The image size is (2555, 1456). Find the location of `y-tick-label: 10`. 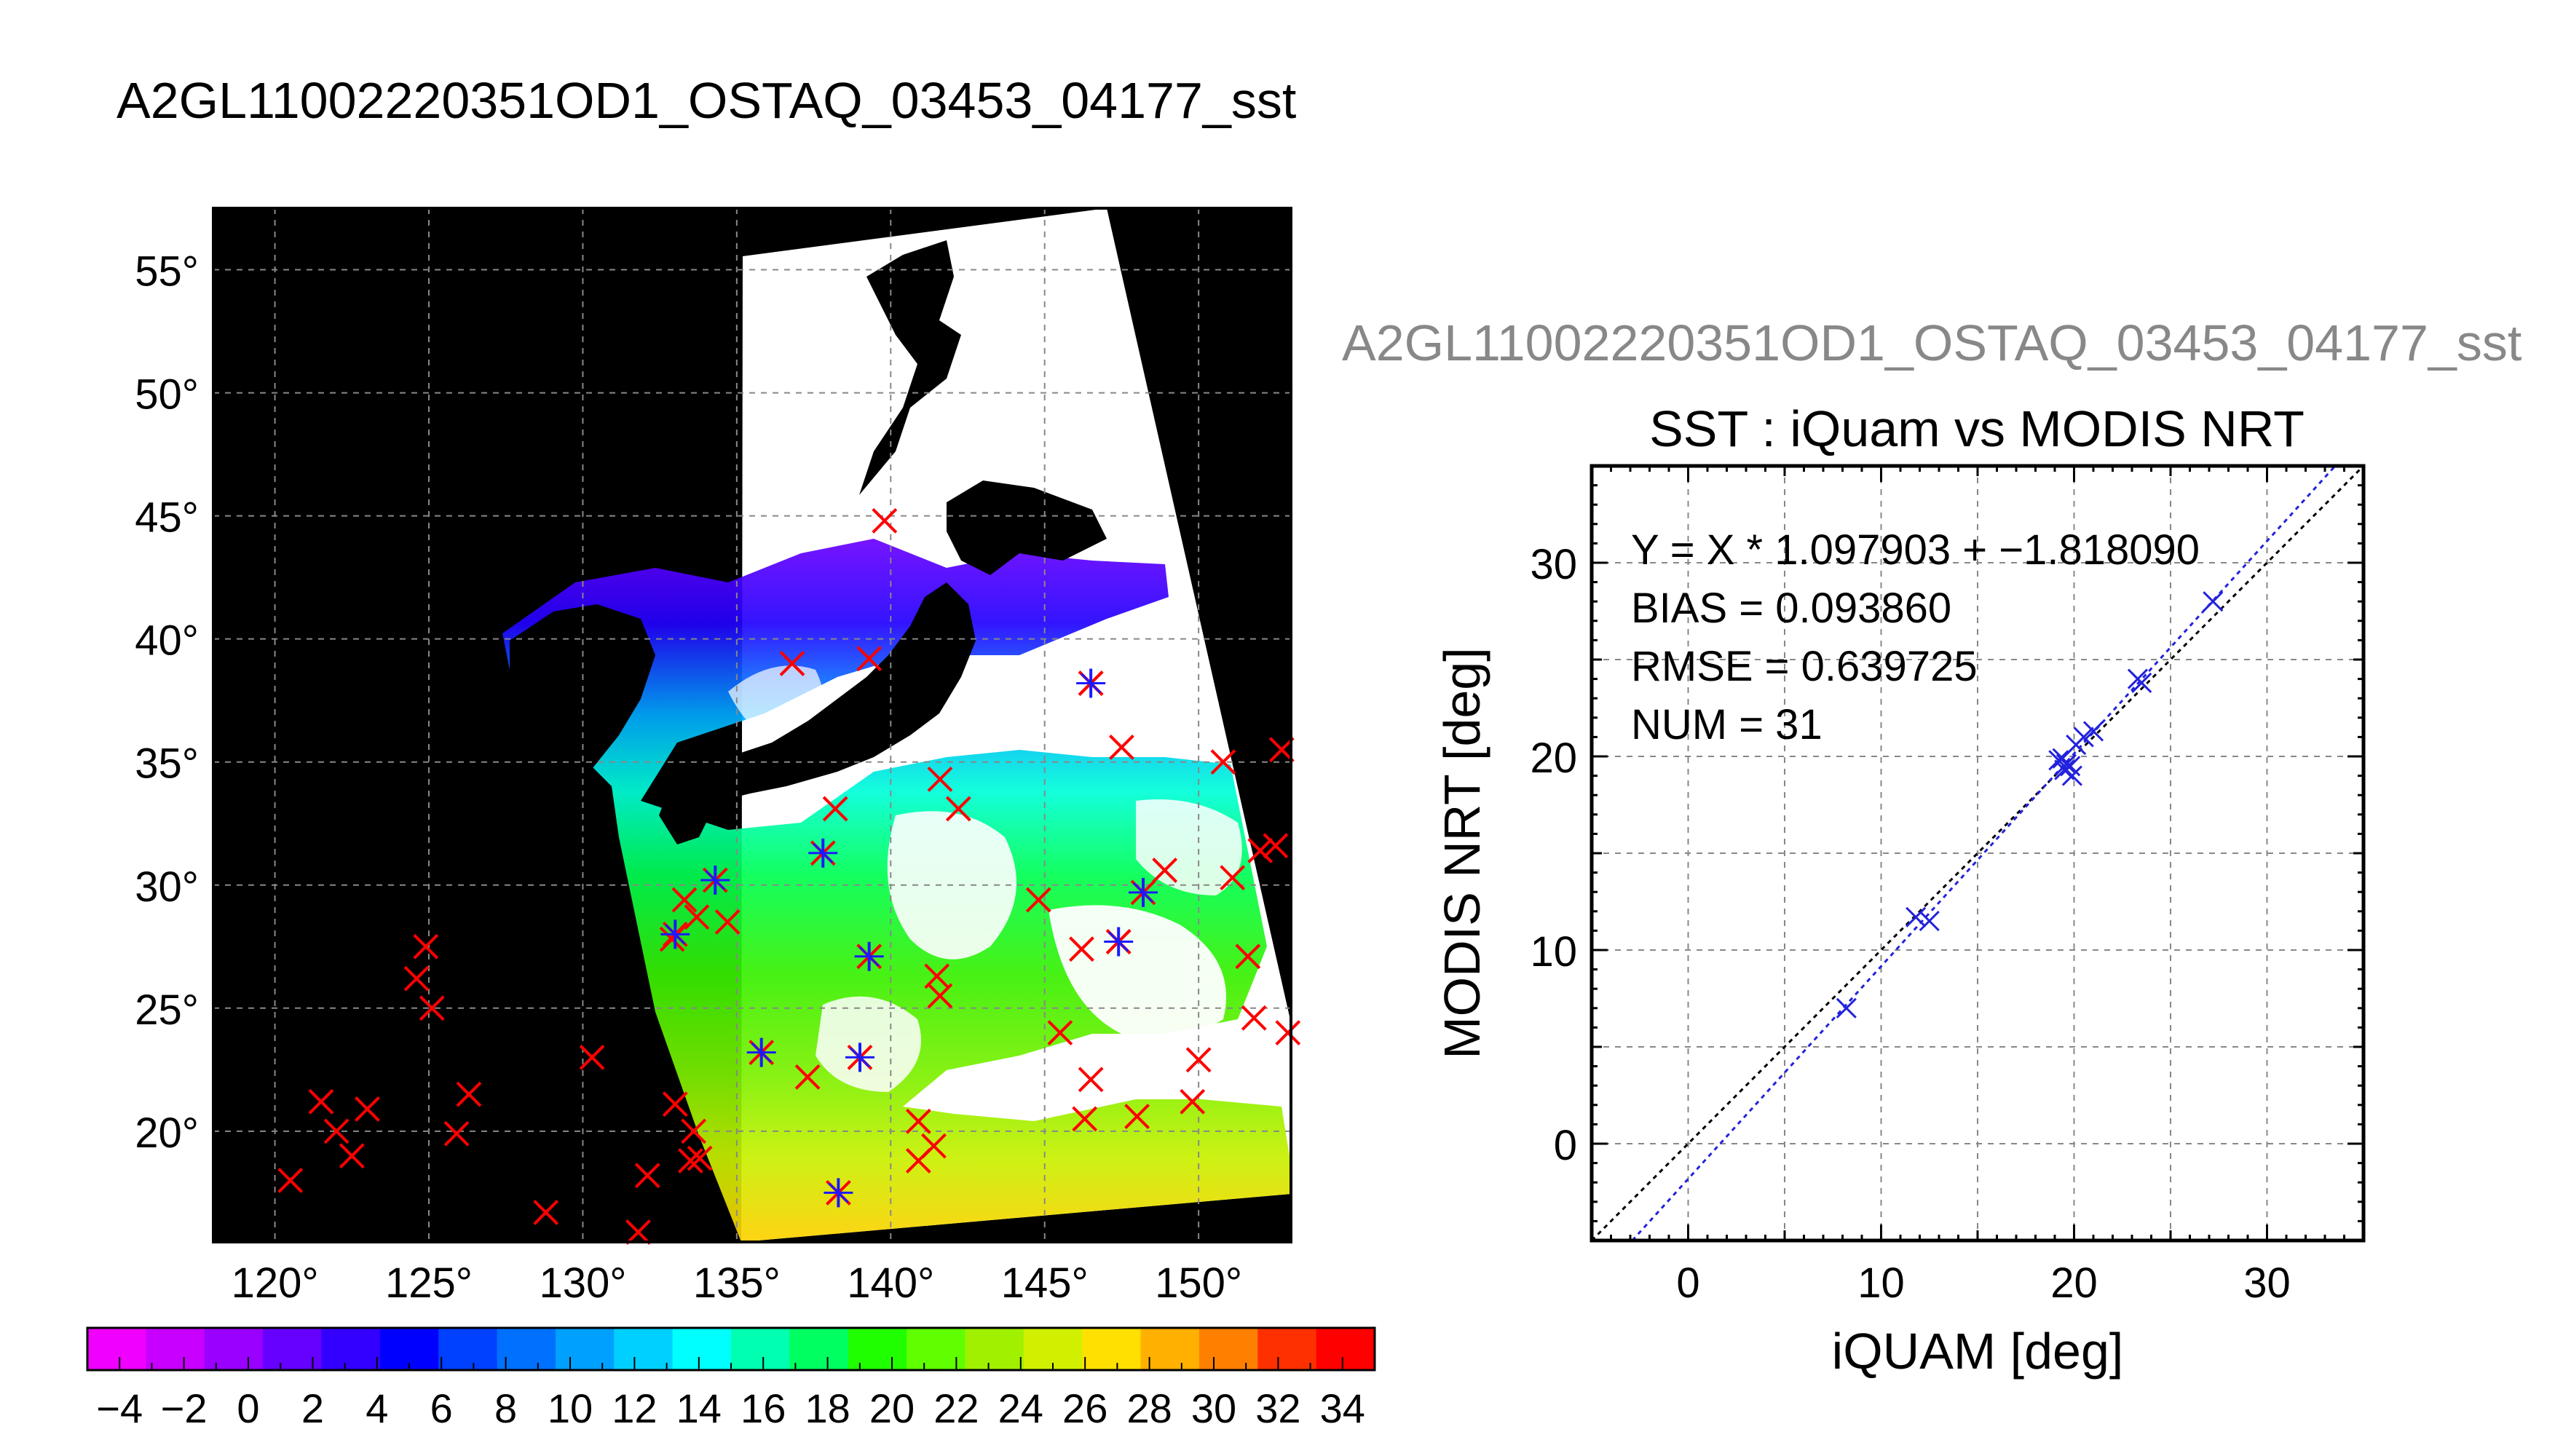

y-tick-label: 10 is located at coordinates (1553, 952).